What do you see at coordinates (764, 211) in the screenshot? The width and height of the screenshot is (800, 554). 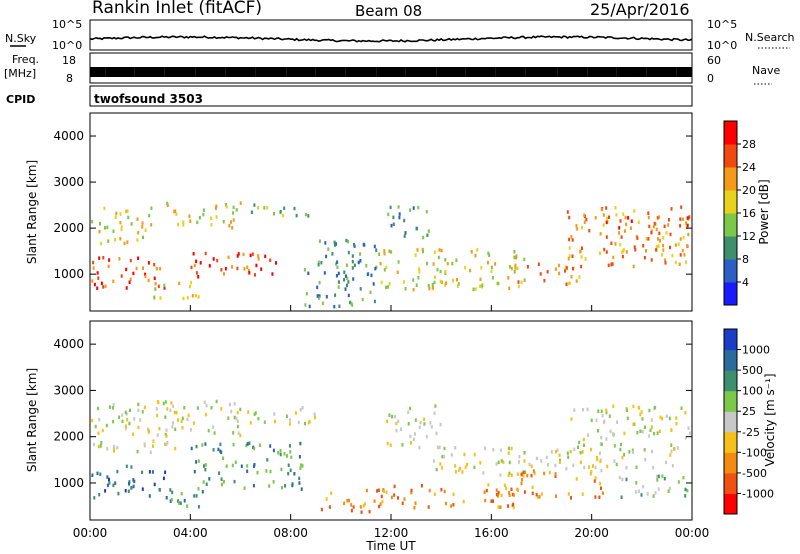 I see `power-cbar-label: Power [dB]` at bounding box center [764, 211].